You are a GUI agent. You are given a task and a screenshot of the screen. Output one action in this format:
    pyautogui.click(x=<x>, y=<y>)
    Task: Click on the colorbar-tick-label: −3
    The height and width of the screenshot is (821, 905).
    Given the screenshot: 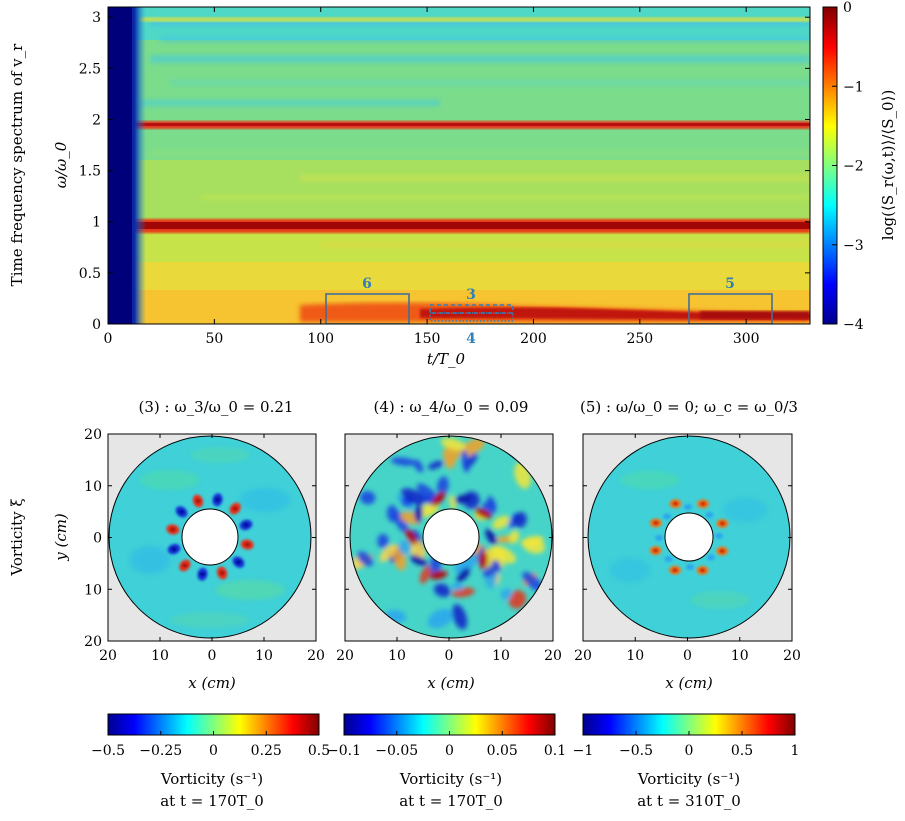 What is the action you would take?
    pyautogui.click(x=853, y=246)
    